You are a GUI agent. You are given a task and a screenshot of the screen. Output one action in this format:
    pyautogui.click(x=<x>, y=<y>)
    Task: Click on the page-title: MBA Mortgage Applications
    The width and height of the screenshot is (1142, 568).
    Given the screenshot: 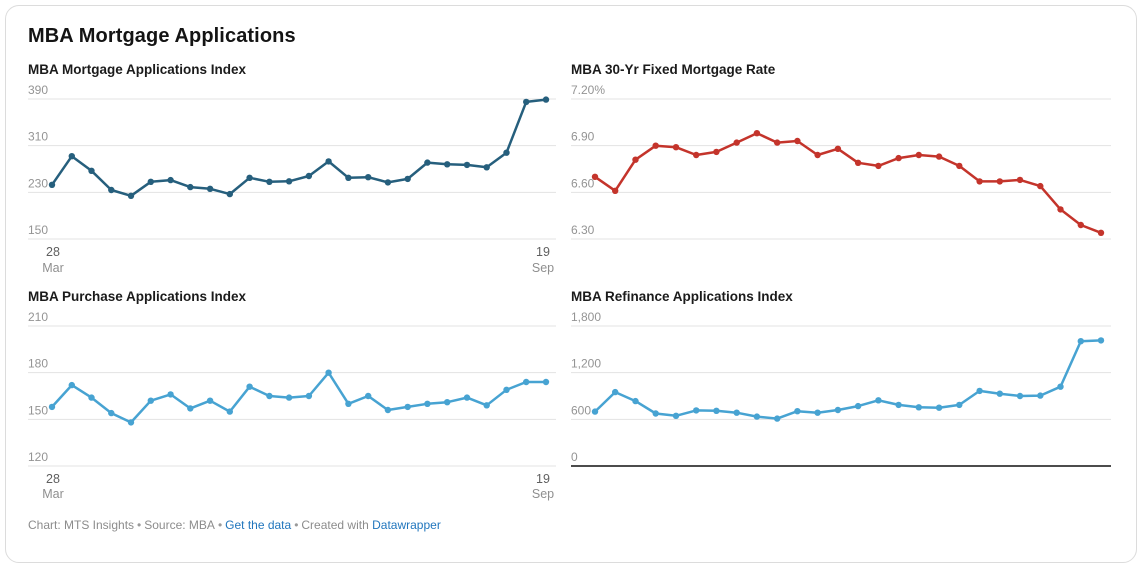 What is the action you would take?
    pyautogui.click(x=162, y=36)
    